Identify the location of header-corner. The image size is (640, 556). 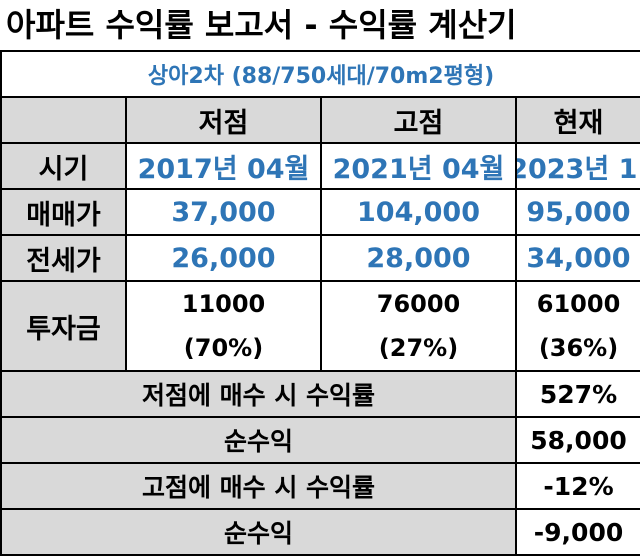
(63, 120).